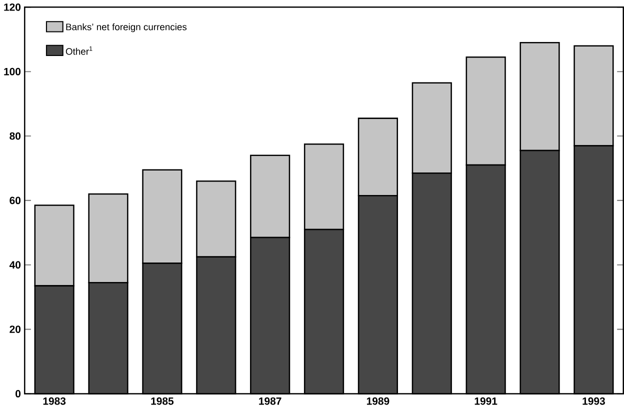 This screenshot has width=624, height=408. I want to click on y-tick-label: 40, so click(15, 264).